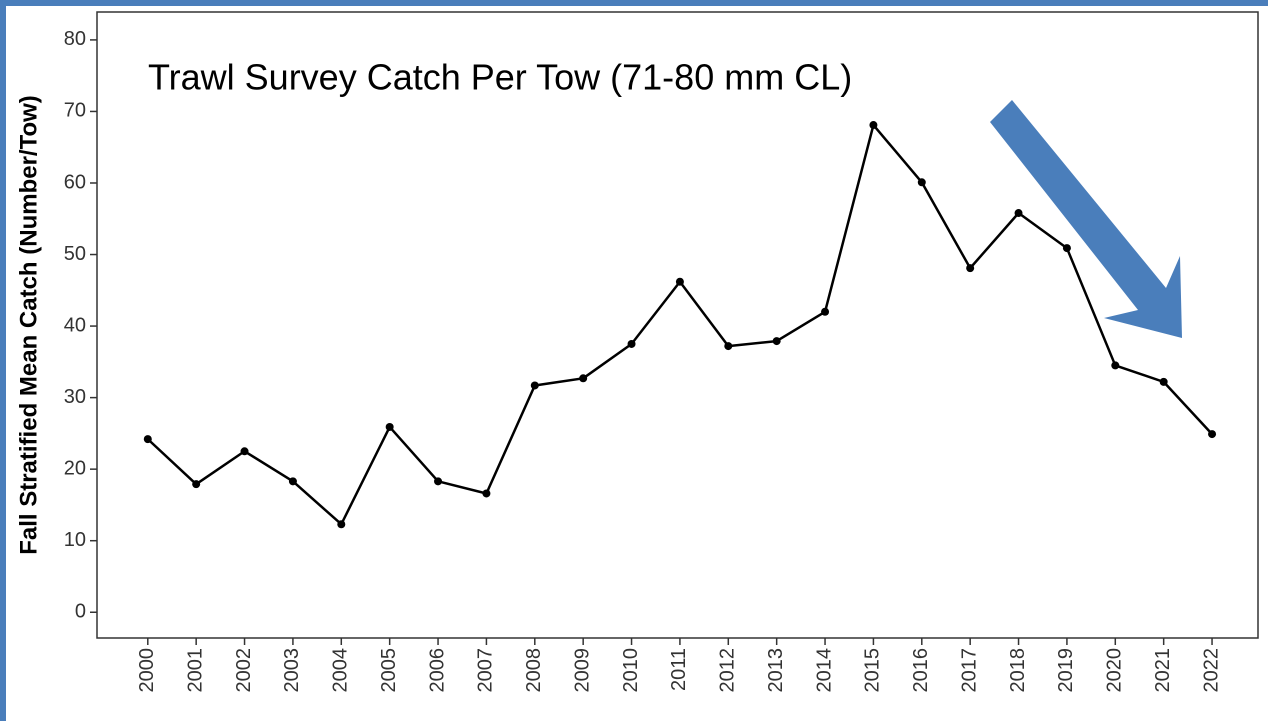 This screenshot has width=1268, height=721. Describe the element at coordinates (969, 670) in the screenshot. I see `x-tick-label: 2017` at that location.